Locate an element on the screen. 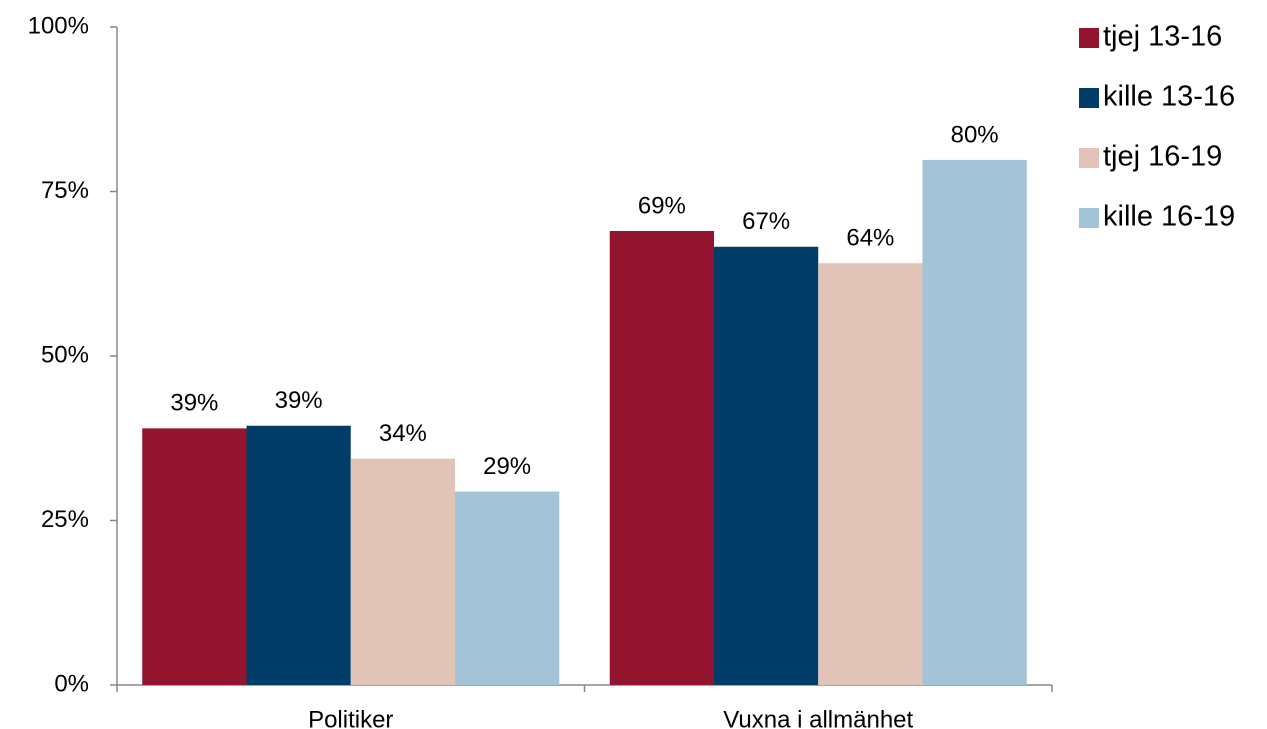 This screenshot has height=729, width=1267. y-tick-label: 100% is located at coordinates (58, 25).